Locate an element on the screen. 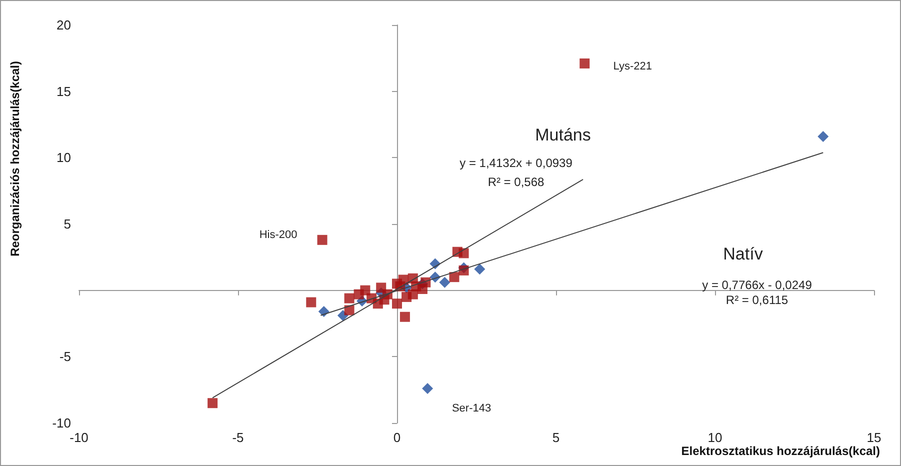 This screenshot has height=466, width=901. annotation: R² = 0,6115 is located at coordinates (757, 300).